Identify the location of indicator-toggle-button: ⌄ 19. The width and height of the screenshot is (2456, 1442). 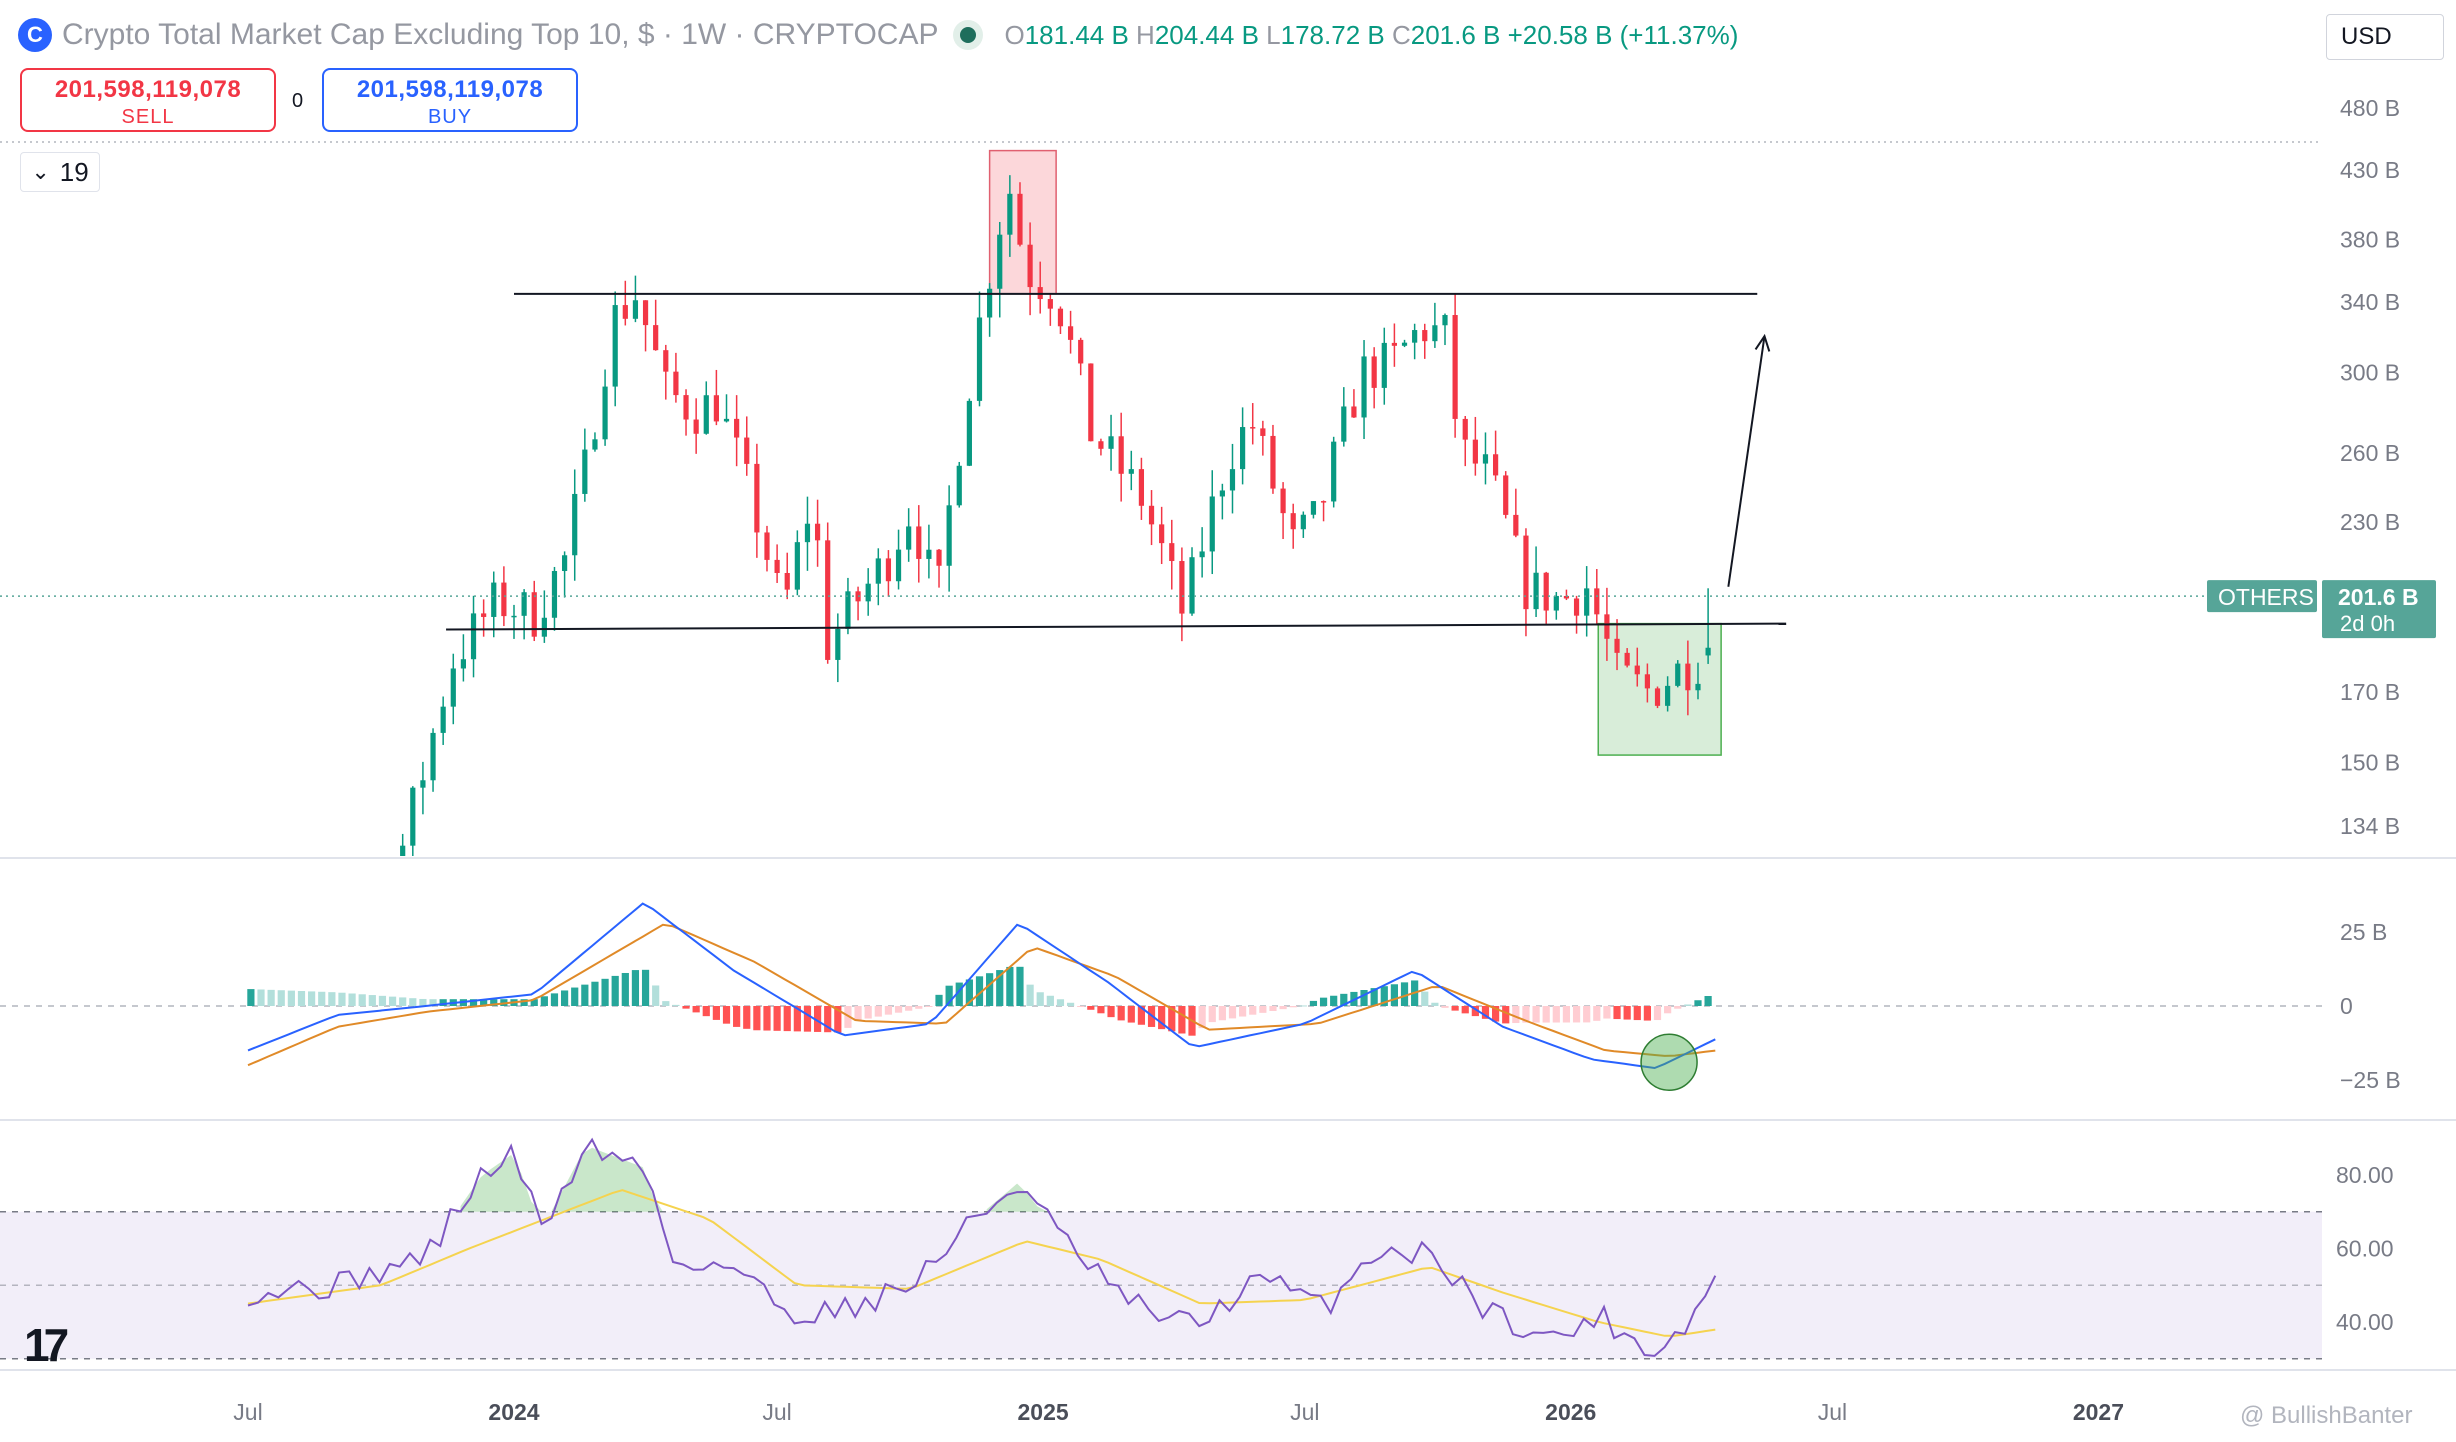
(60, 172).